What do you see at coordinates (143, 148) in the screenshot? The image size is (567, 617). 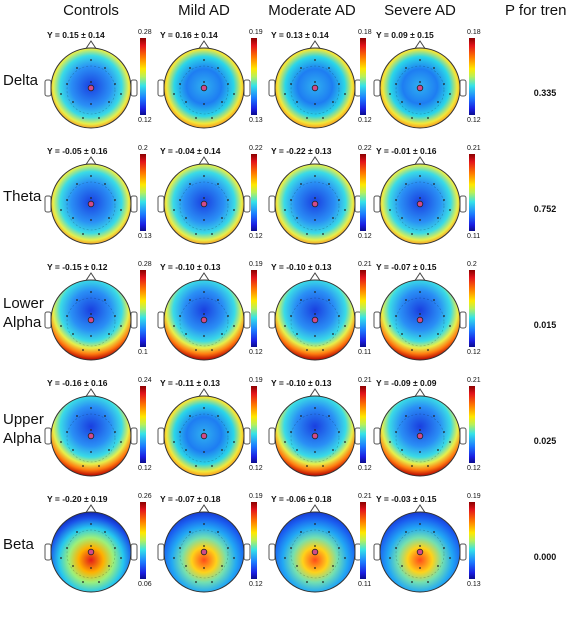 I see `colorbar-max: 0.2` at bounding box center [143, 148].